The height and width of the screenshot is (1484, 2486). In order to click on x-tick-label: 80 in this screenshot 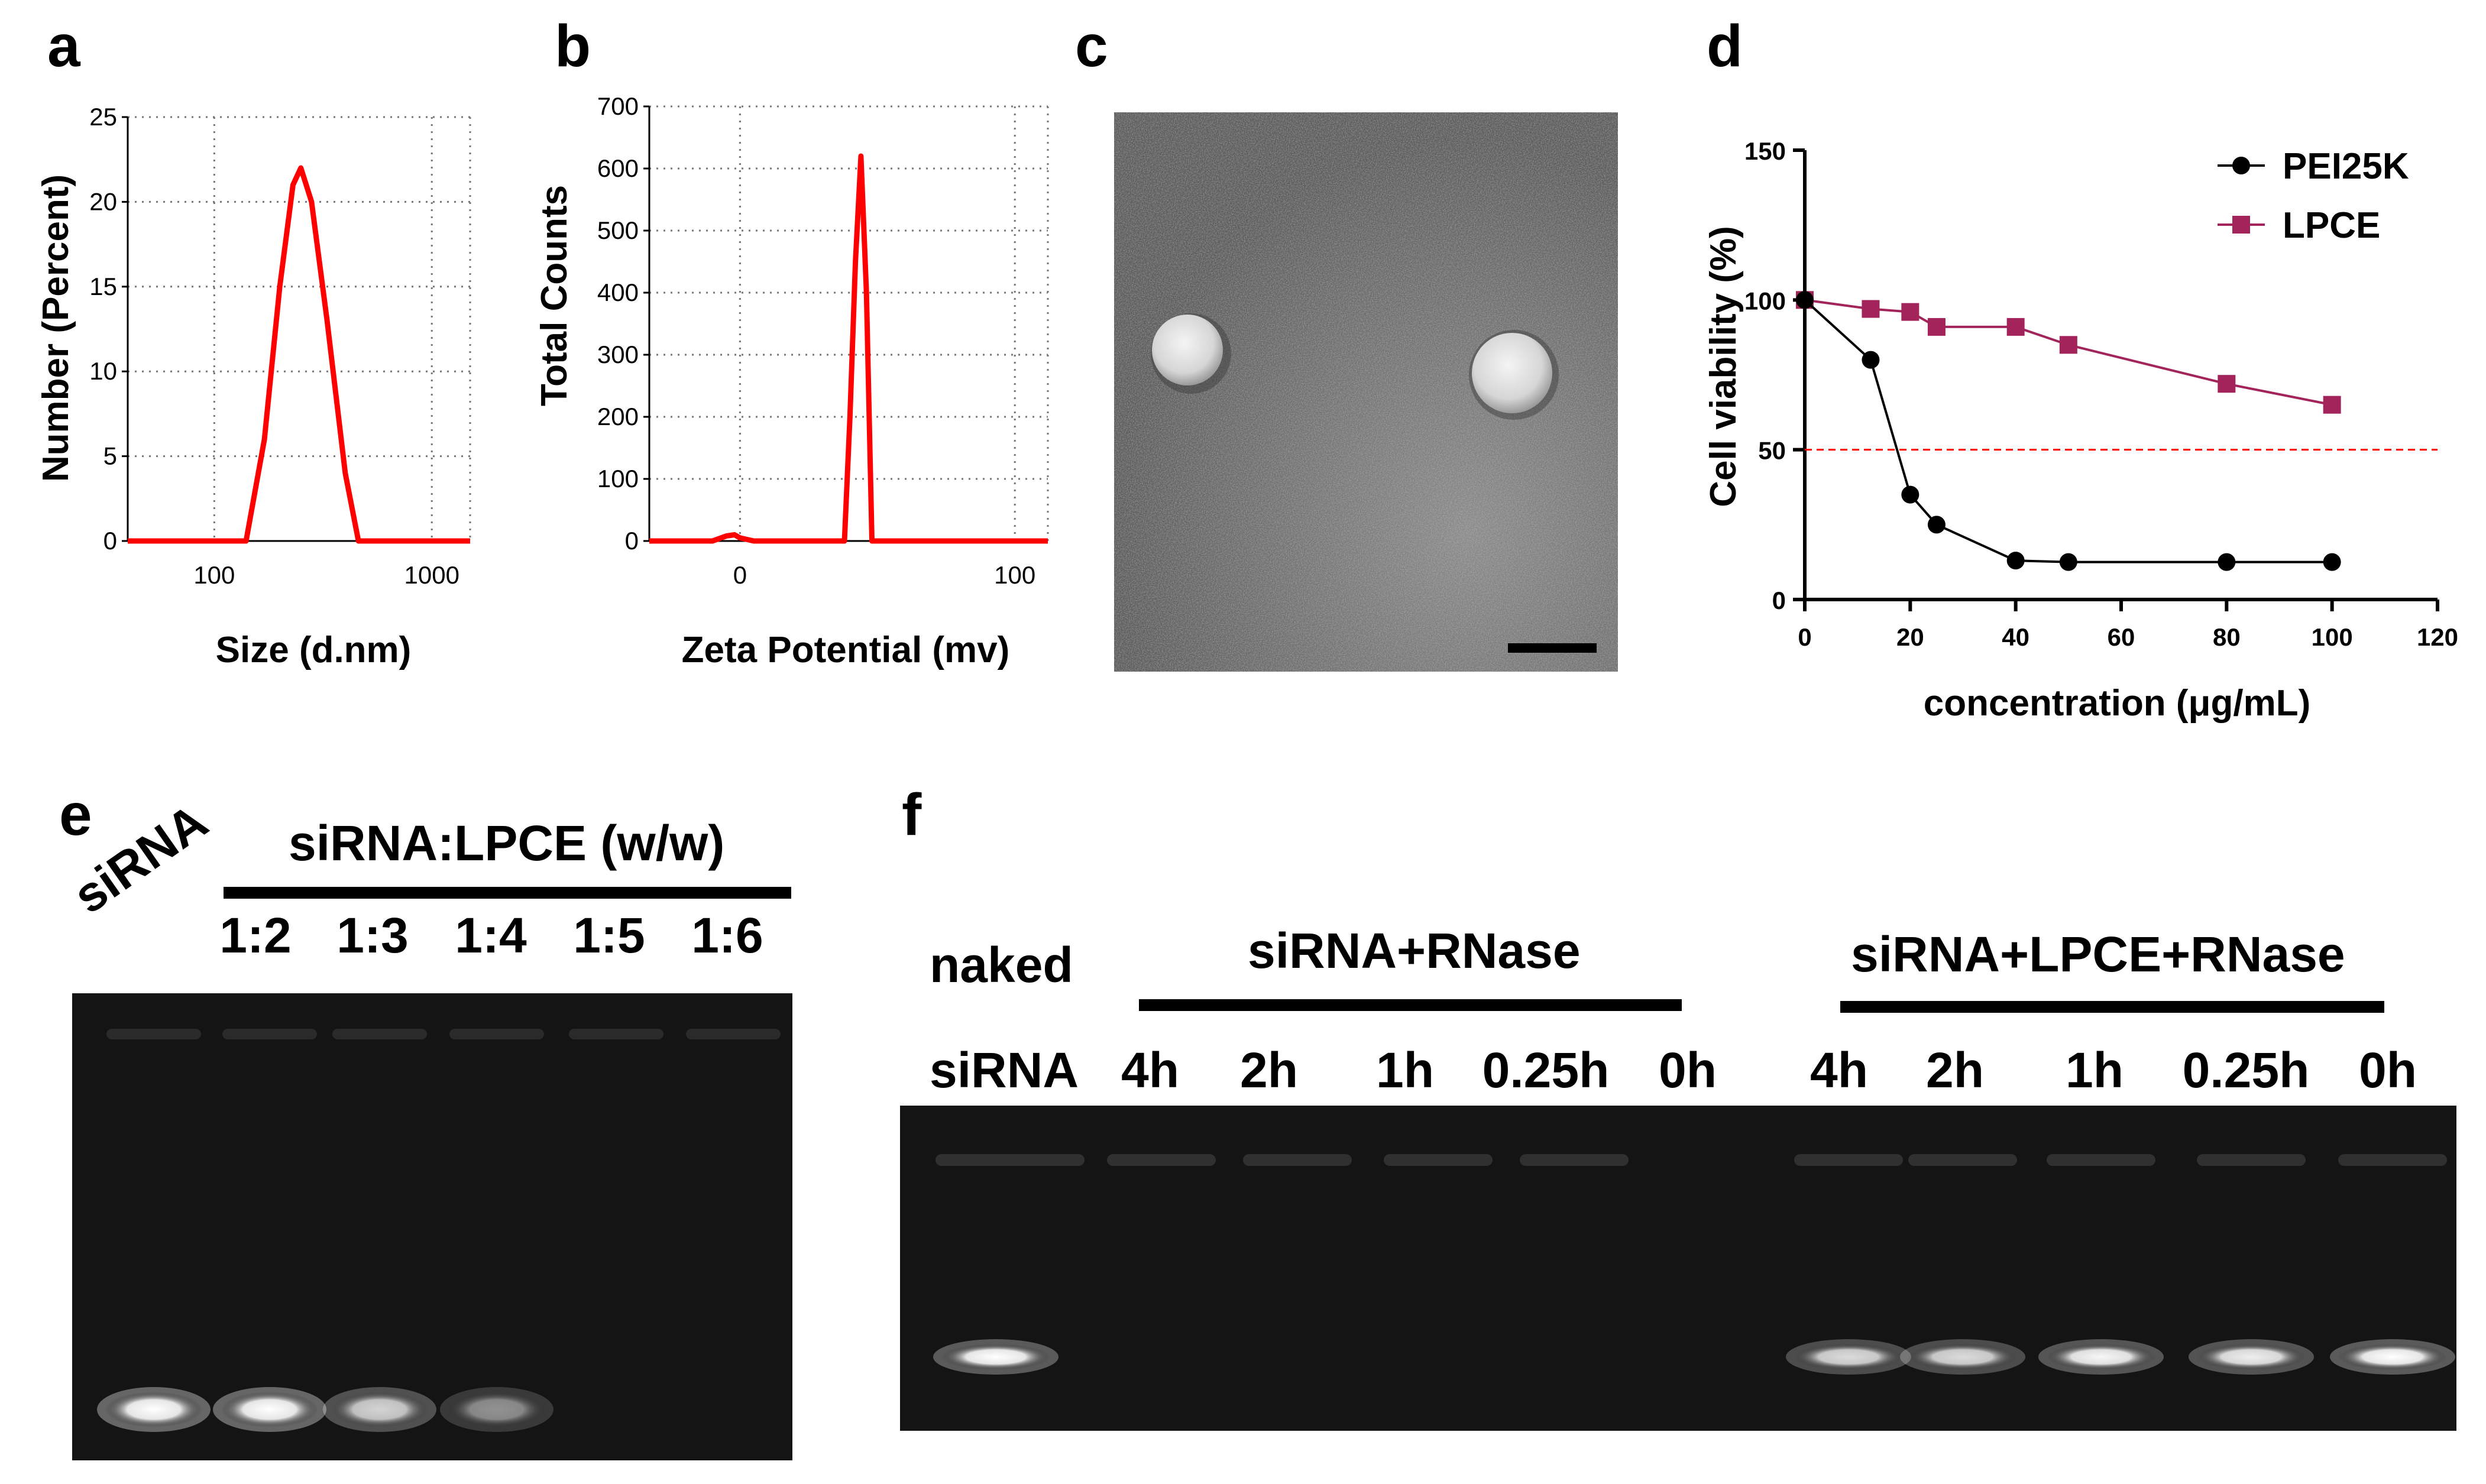, I will do `click(2227, 637)`.